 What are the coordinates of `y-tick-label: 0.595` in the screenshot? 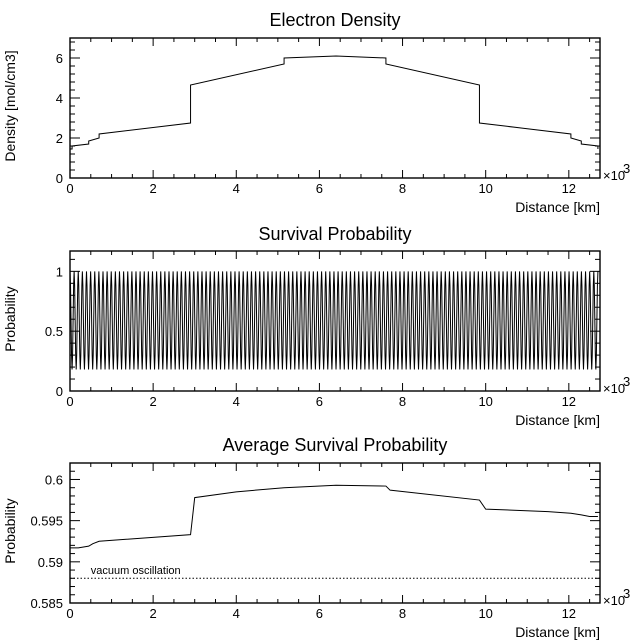 It's located at (46, 521).